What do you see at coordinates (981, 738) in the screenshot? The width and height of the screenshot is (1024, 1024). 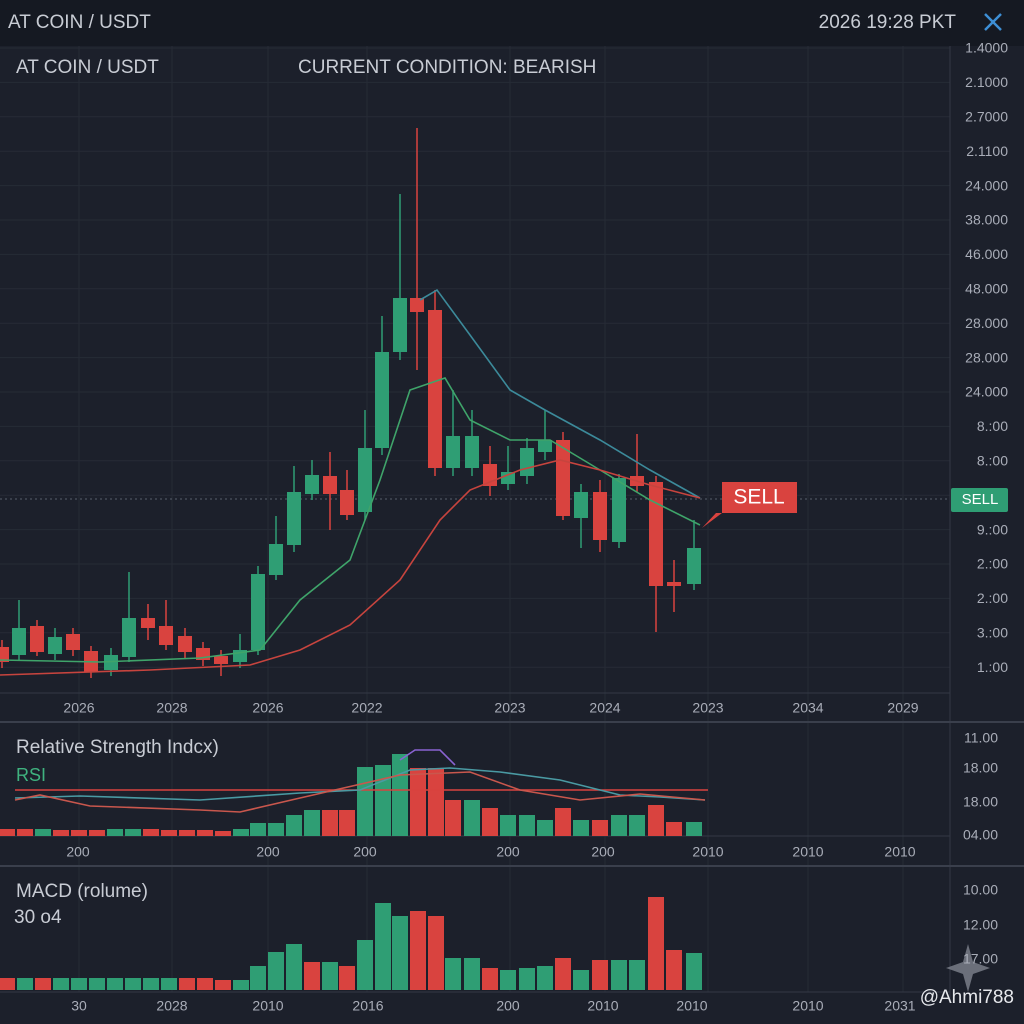 I see `axis-label: 11.00` at bounding box center [981, 738].